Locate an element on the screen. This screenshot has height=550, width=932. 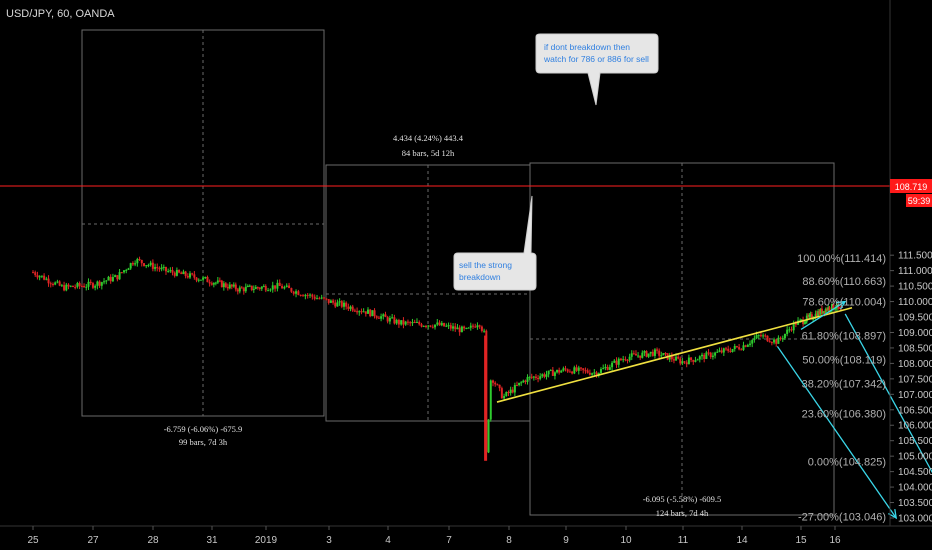
chart-title: USD/JPY, 60, OANDA is located at coordinates (60, 14).